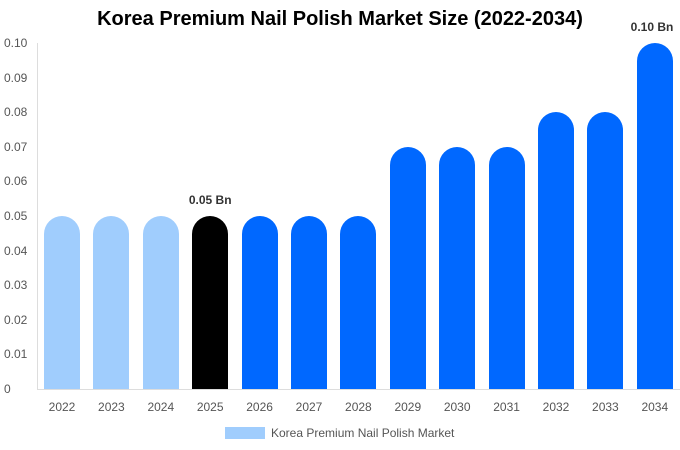 The image size is (680, 450). Describe the element at coordinates (16, 146) in the screenshot. I see `y-tick-label: 0.07` at that location.